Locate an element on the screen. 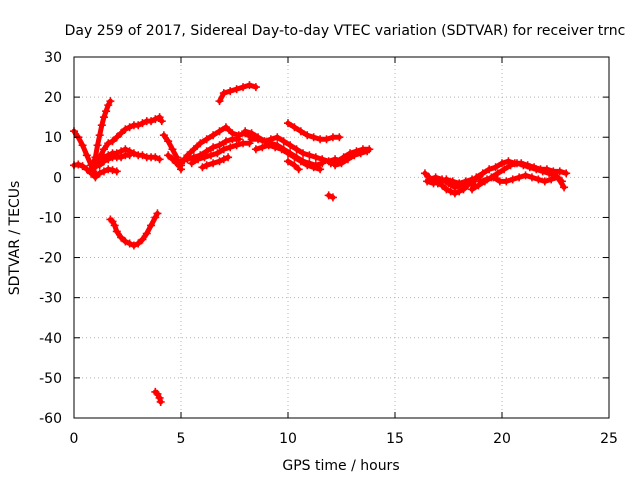 The height and width of the screenshot is (480, 640). x-tick-label: 10 is located at coordinates (288, 439).